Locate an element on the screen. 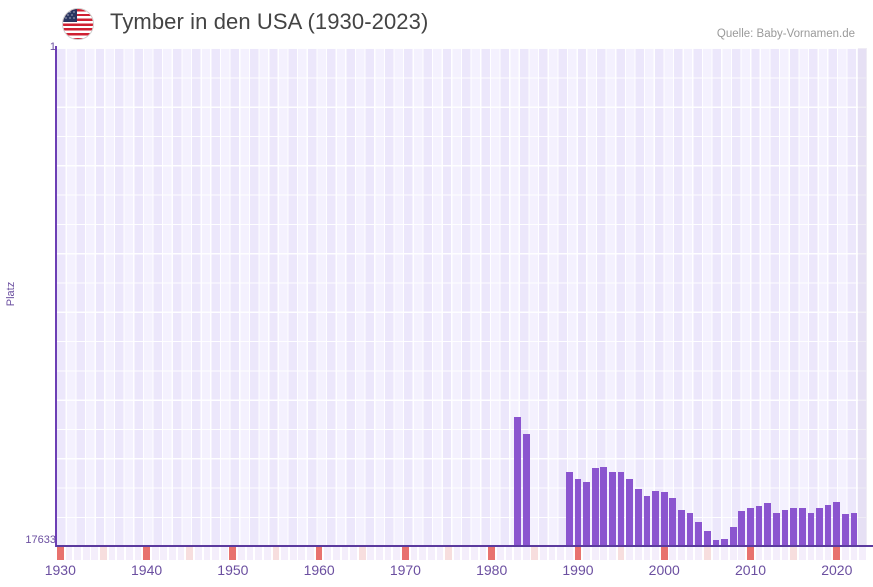  x-tick-1971 is located at coordinates (414, 553).